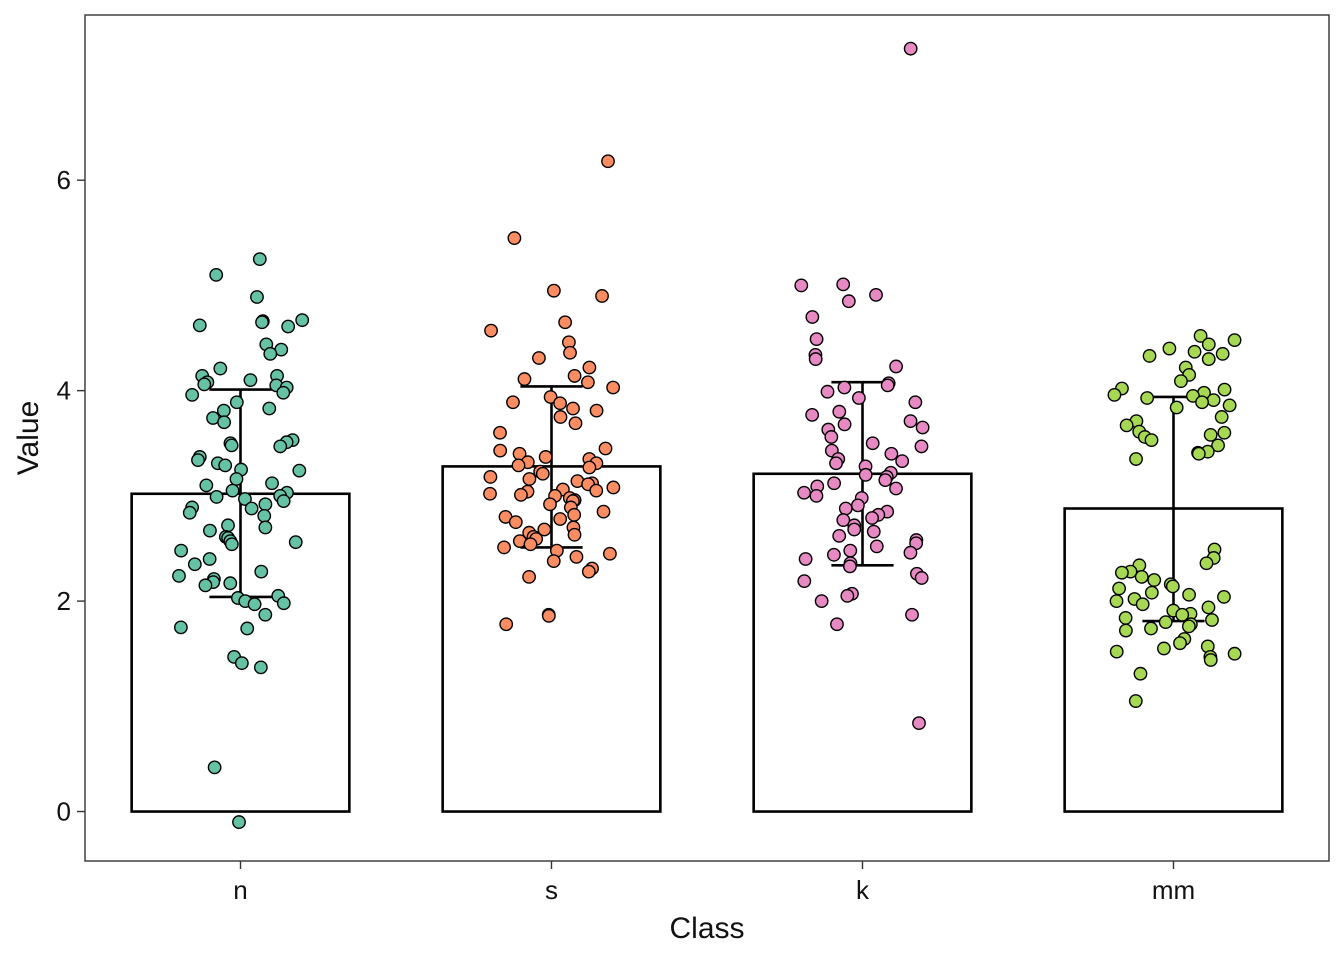 The width and height of the screenshot is (1344, 960). What do you see at coordinates (240, 890) in the screenshot?
I see `x-tick-label: n` at bounding box center [240, 890].